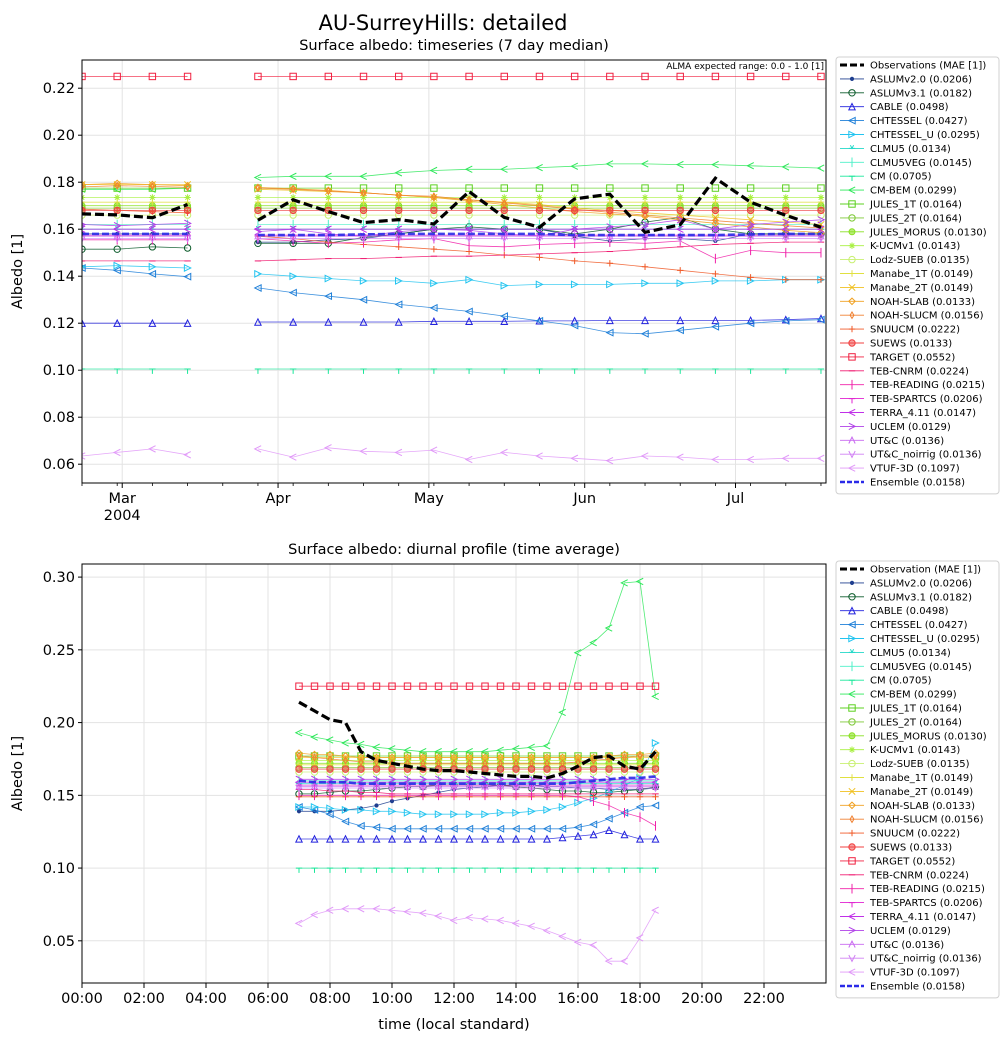  Describe the element at coordinates (59, 651) in the screenshot. I see `y-tick-label: 0.25` at that location.